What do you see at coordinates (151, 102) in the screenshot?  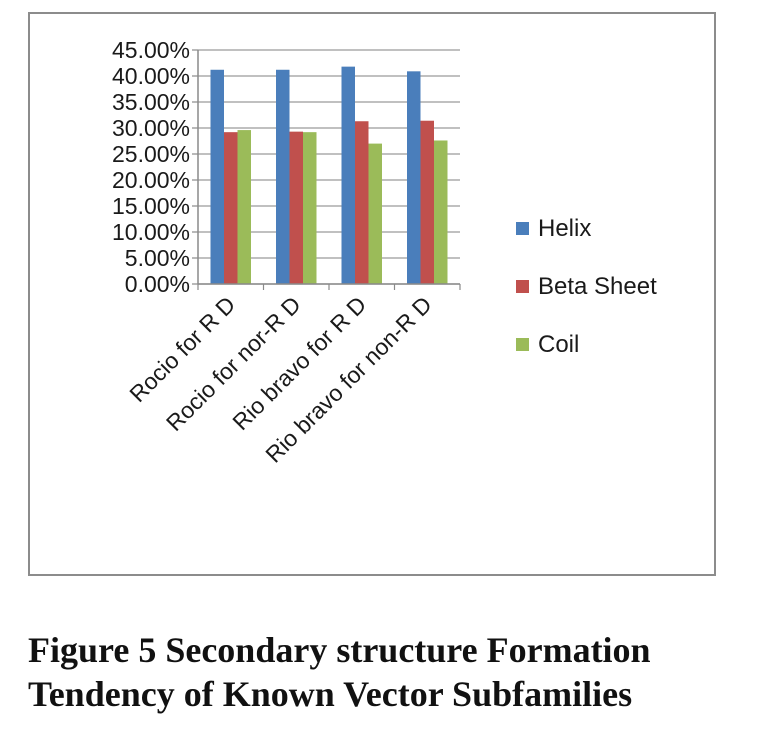 I see `y-tick-label: 35.00%` at bounding box center [151, 102].